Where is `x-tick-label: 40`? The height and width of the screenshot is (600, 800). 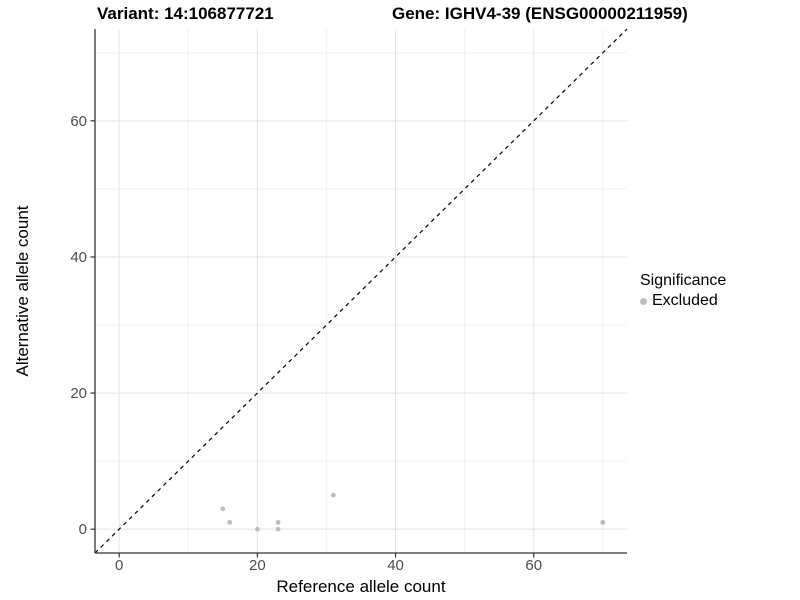 x-tick-label: 40 is located at coordinates (395, 565).